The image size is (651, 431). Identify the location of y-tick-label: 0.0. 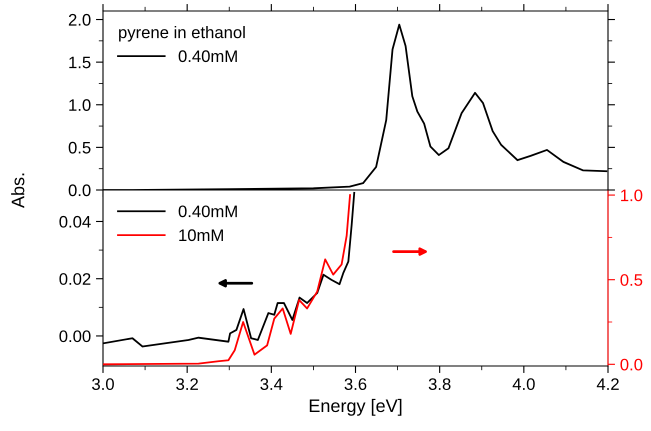
(79, 190).